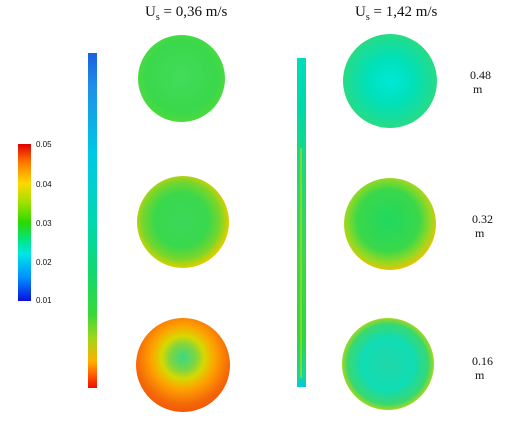 This screenshot has width=519, height=421. What do you see at coordinates (482, 368) in the screenshot?
I see `height-label-016: 0.16 m` at bounding box center [482, 368].